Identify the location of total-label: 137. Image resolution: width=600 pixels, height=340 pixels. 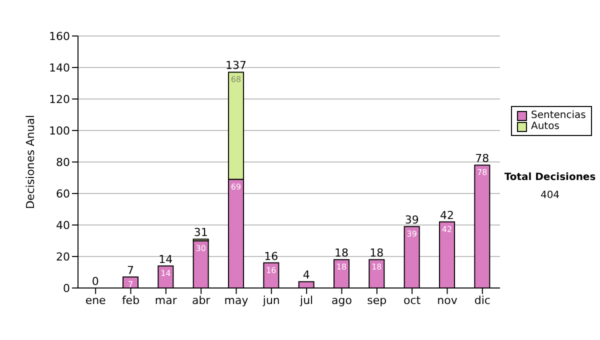
(236, 65).